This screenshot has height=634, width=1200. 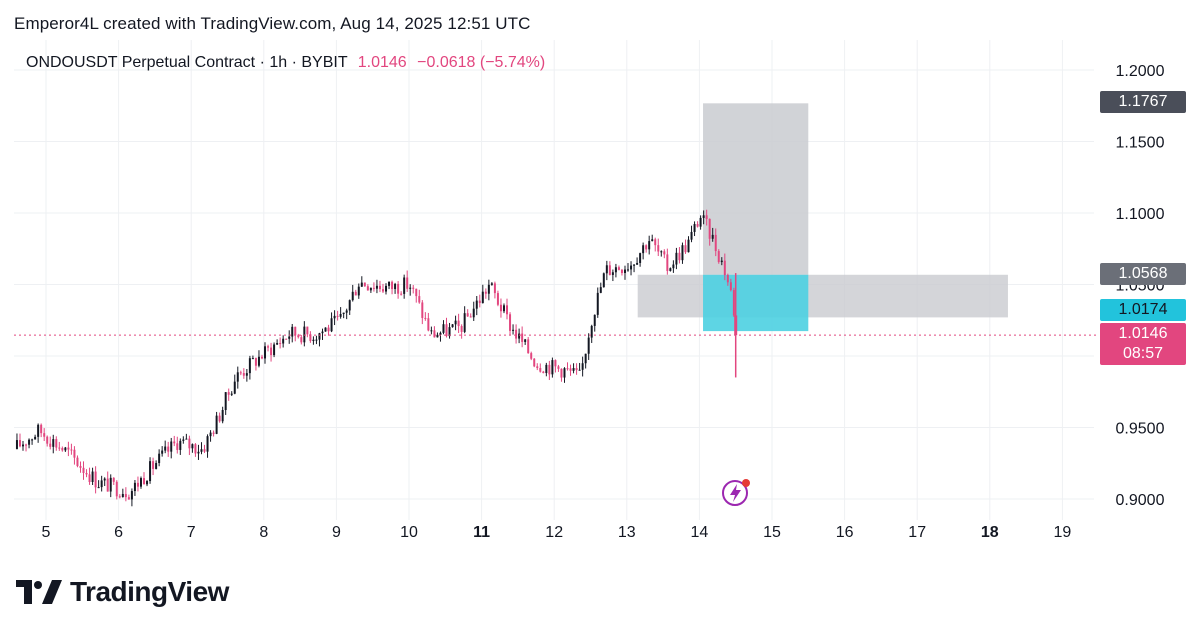 What do you see at coordinates (756, 303) in the screenshot?
I see `zone-stop-zone` at bounding box center [756, 303].